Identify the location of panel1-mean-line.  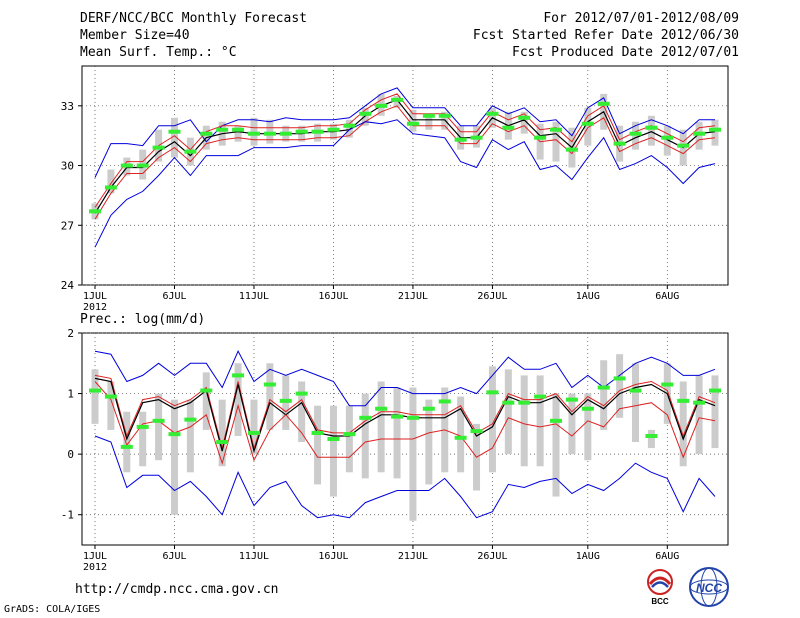
(405, 156).